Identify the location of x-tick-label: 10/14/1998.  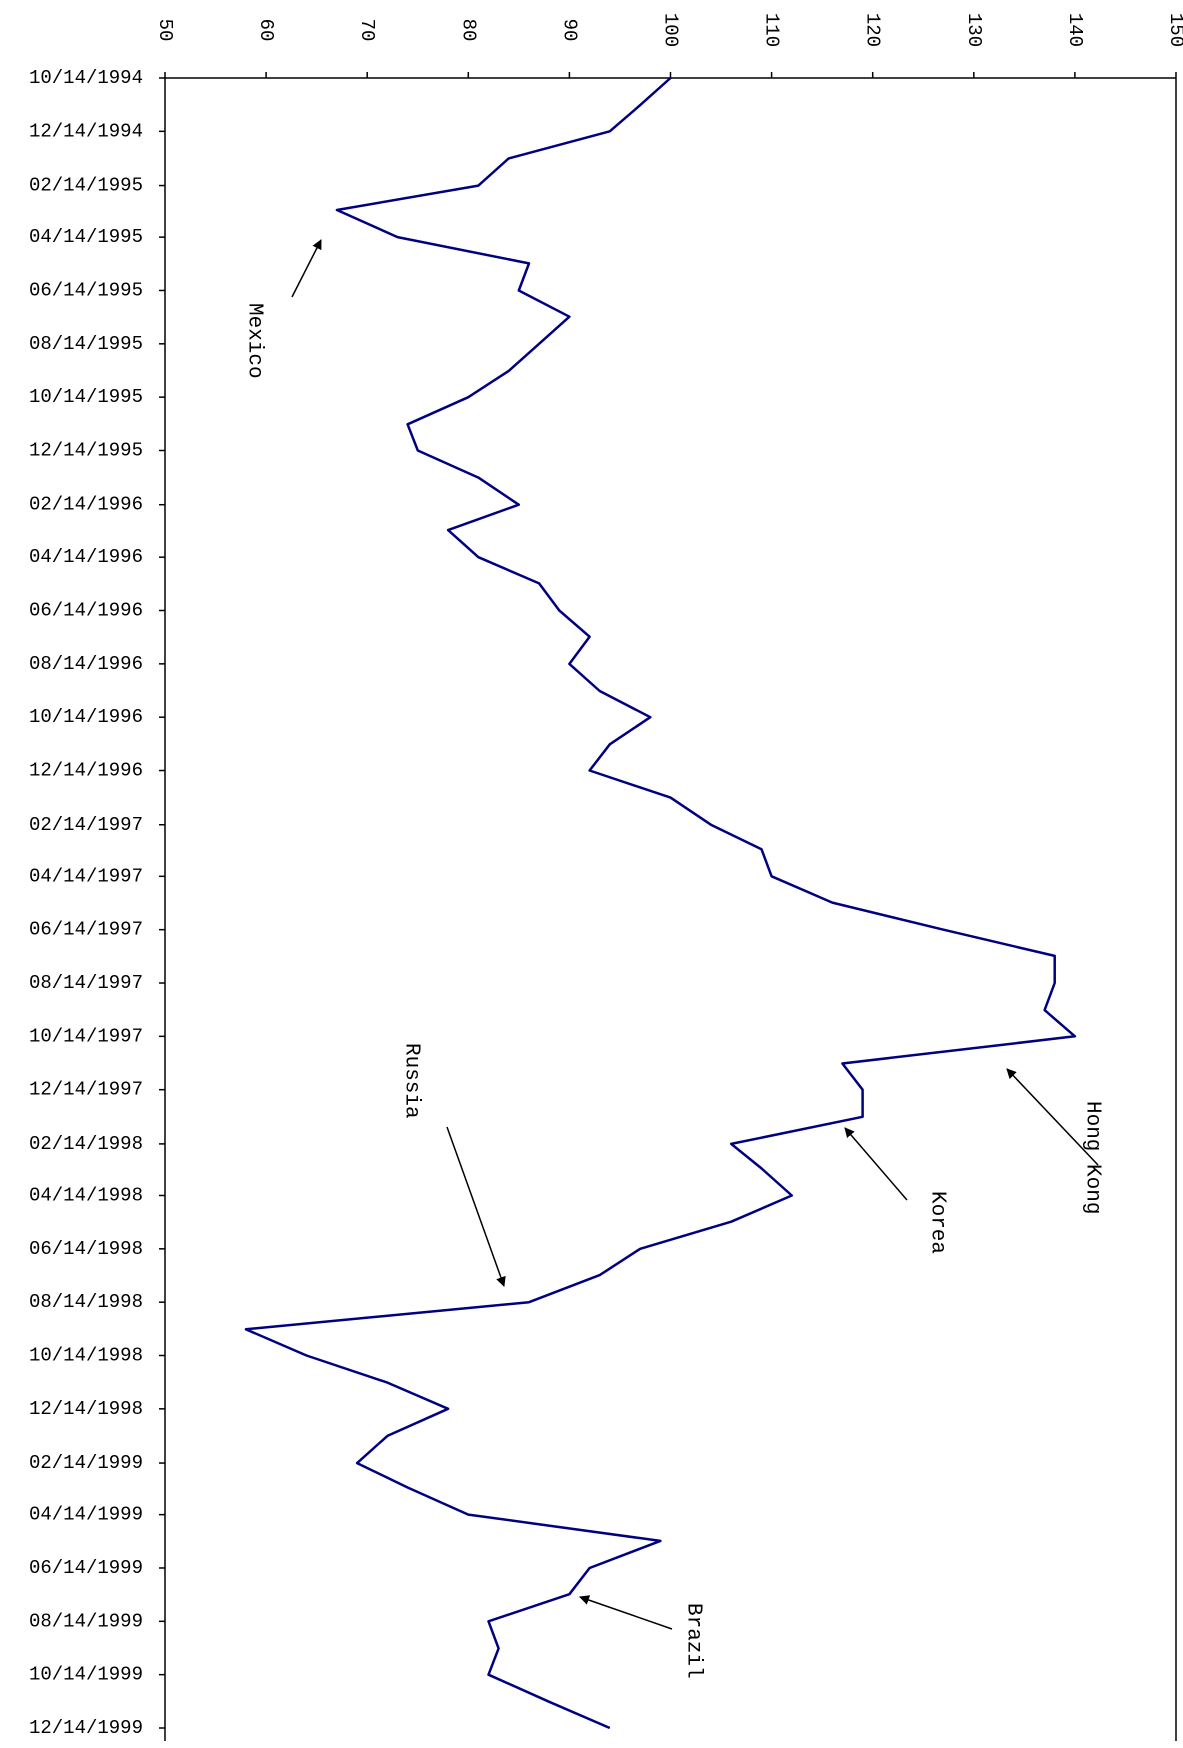
(86, 1356).